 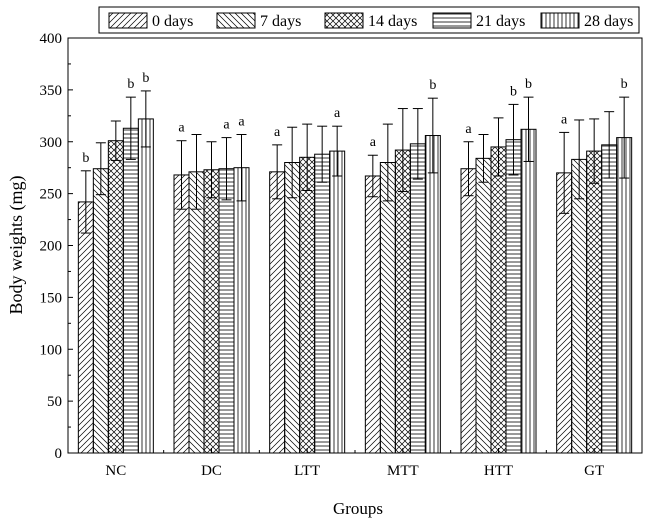 What do you see at coordinates (468, 311) in the screenshot?
I see `bar-HTT-0-days` at bounding box center [468, 311].